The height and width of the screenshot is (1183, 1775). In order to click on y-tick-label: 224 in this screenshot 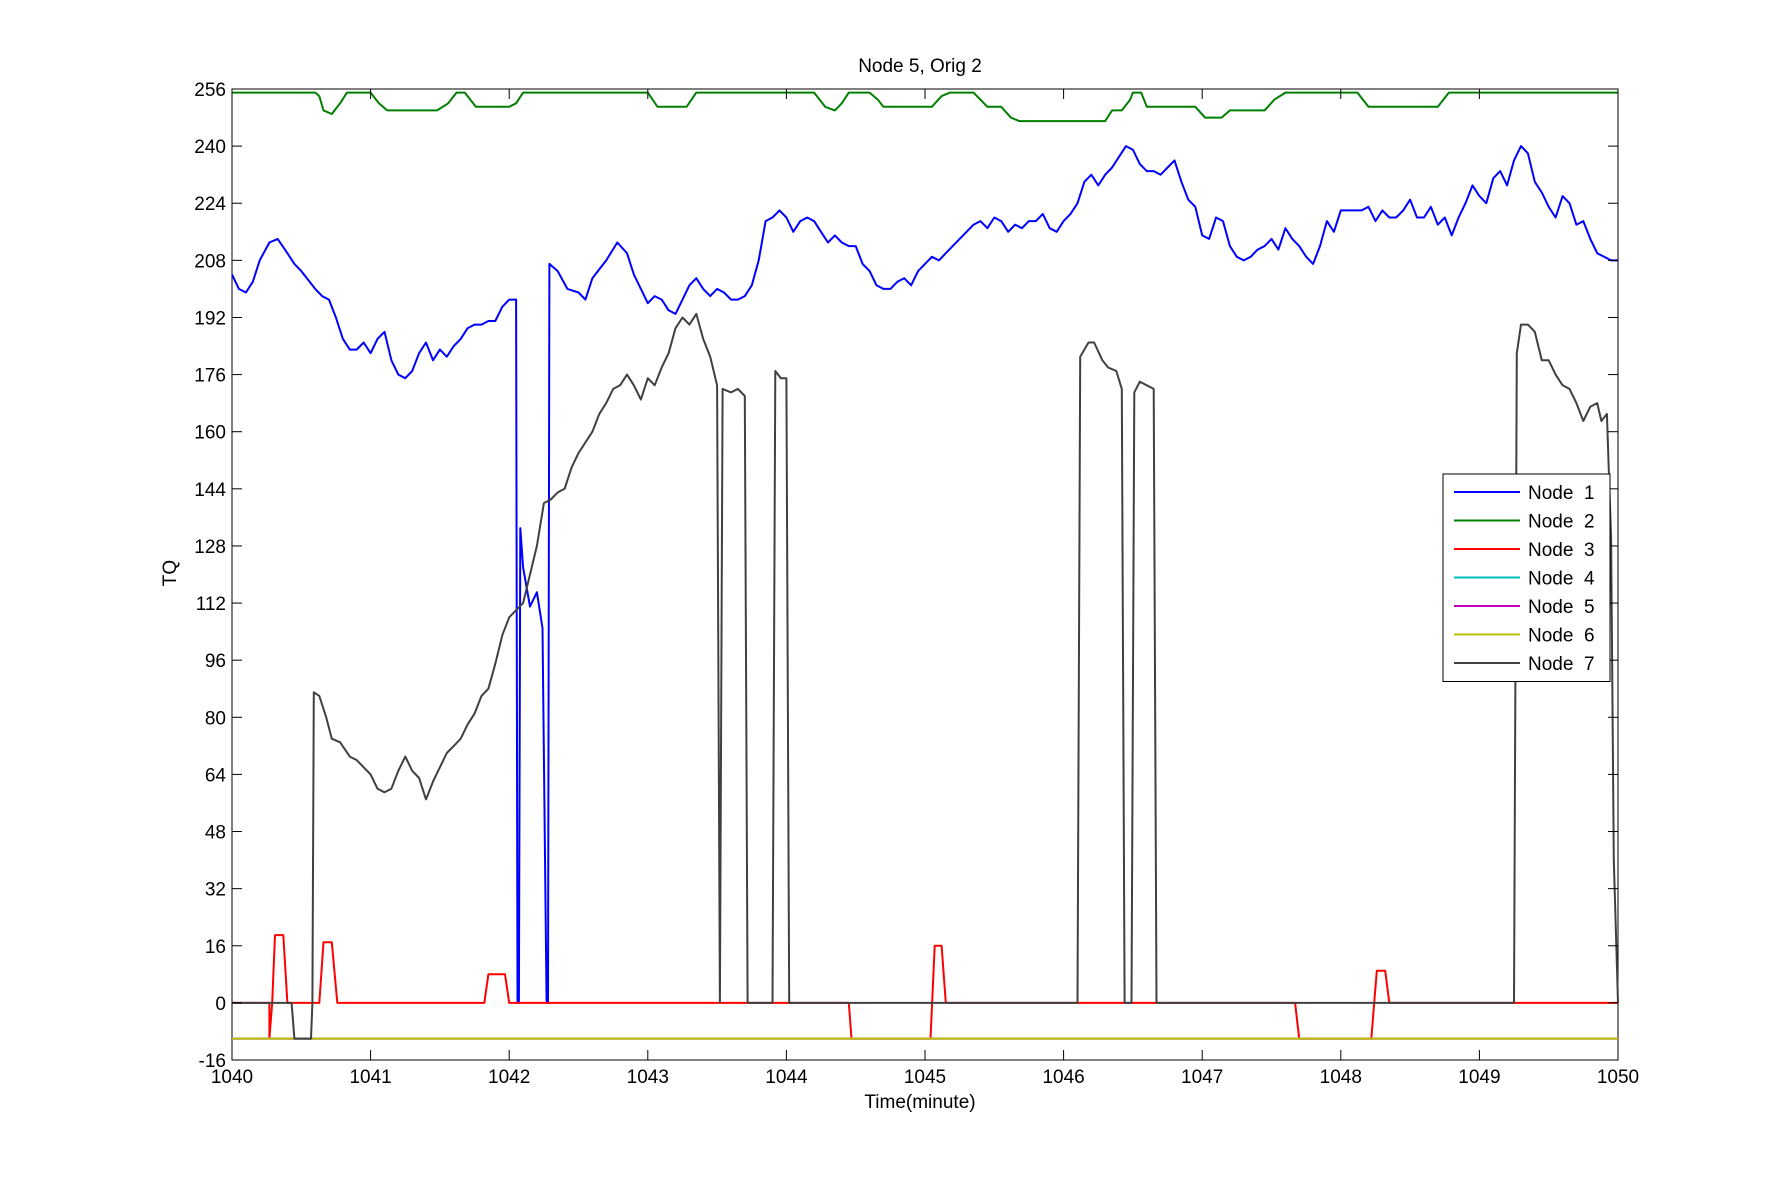, I will do `click(210, 204)`.